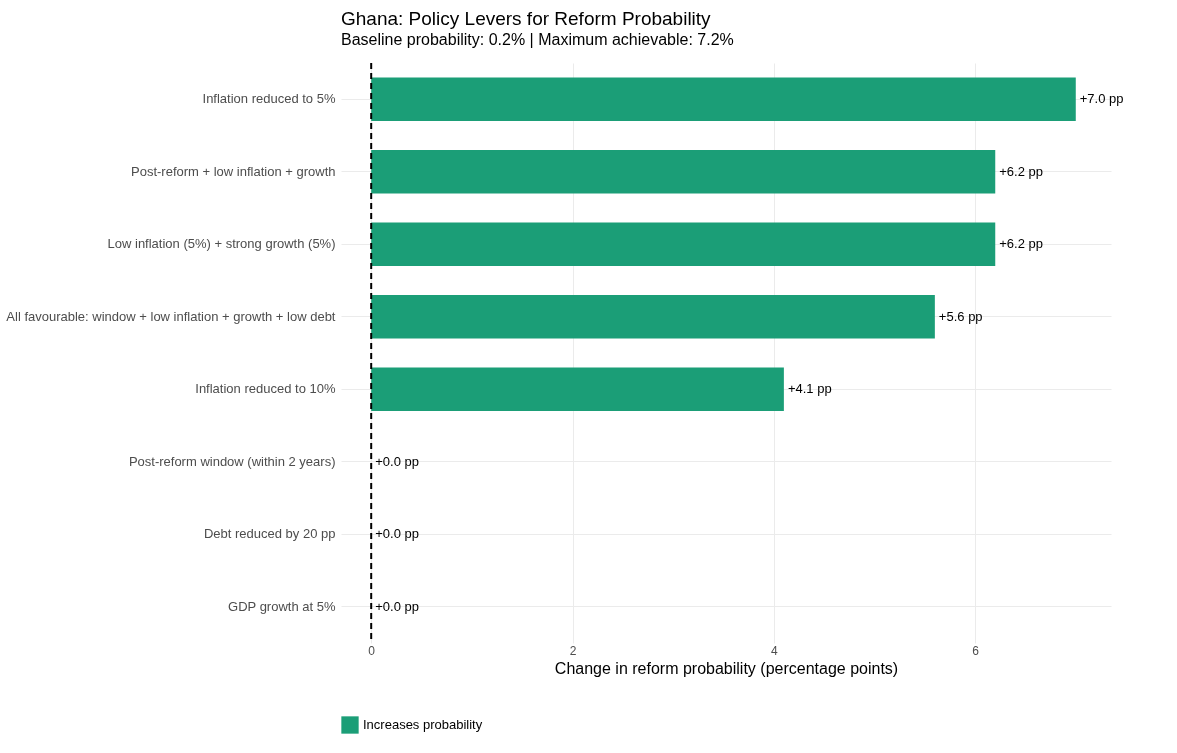  I want to click on x-tick-label: 2, so click(573, 650).